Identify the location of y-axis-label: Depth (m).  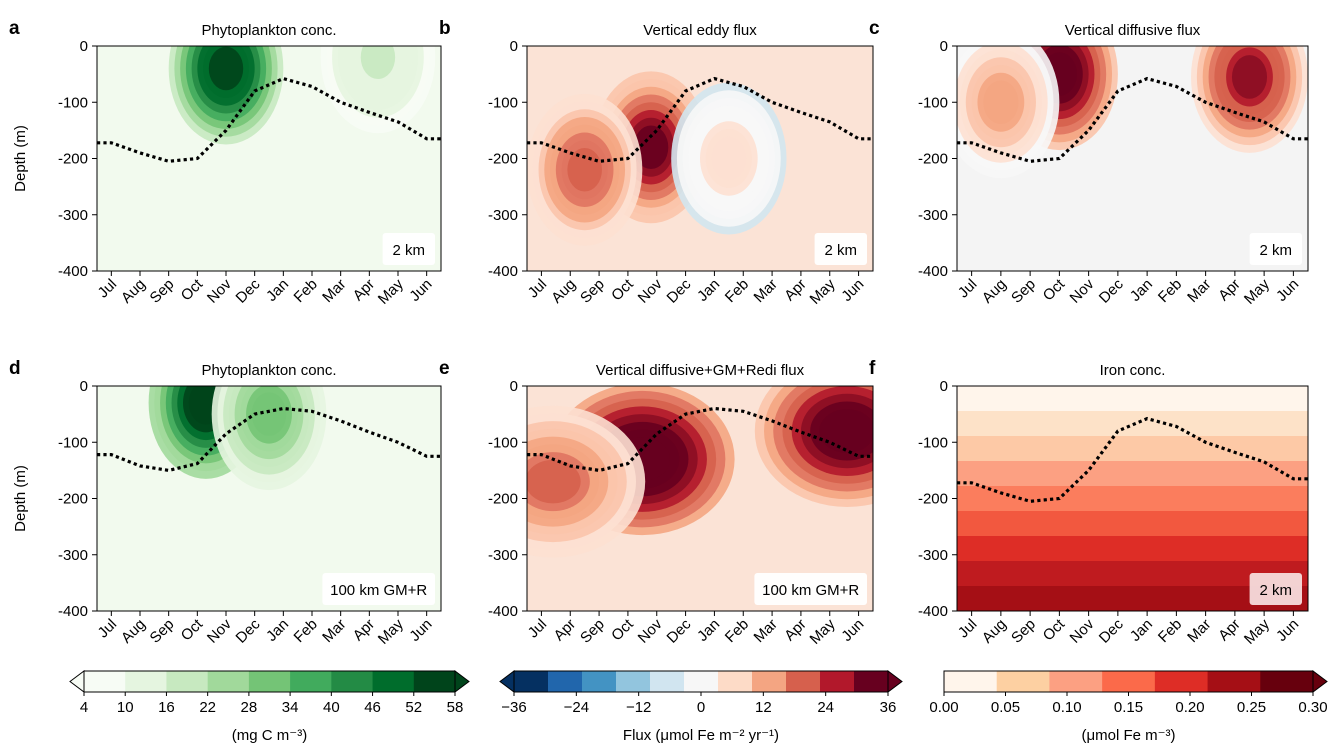
(20, 498).